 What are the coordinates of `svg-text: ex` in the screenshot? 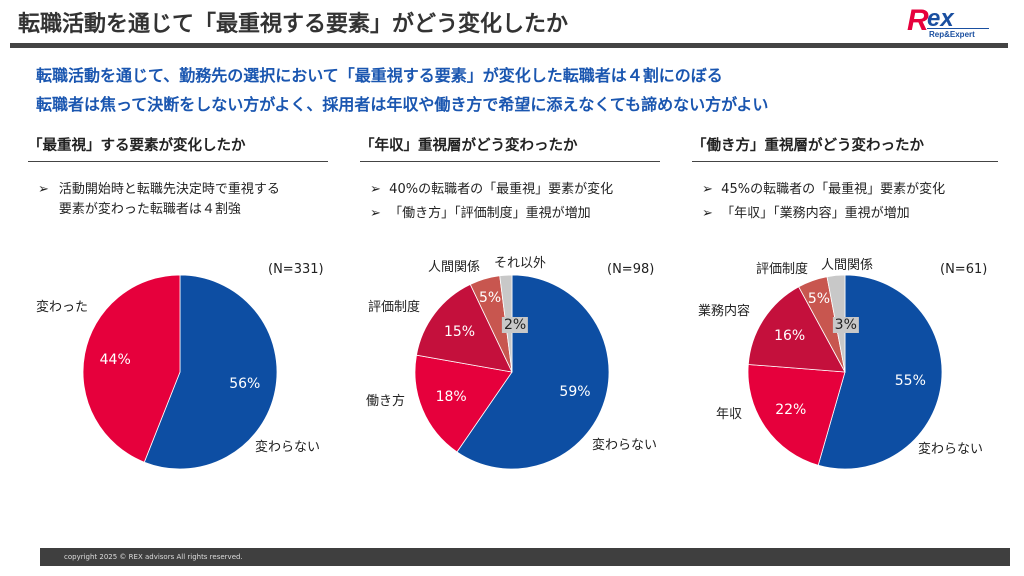 It's located at (941, 18).